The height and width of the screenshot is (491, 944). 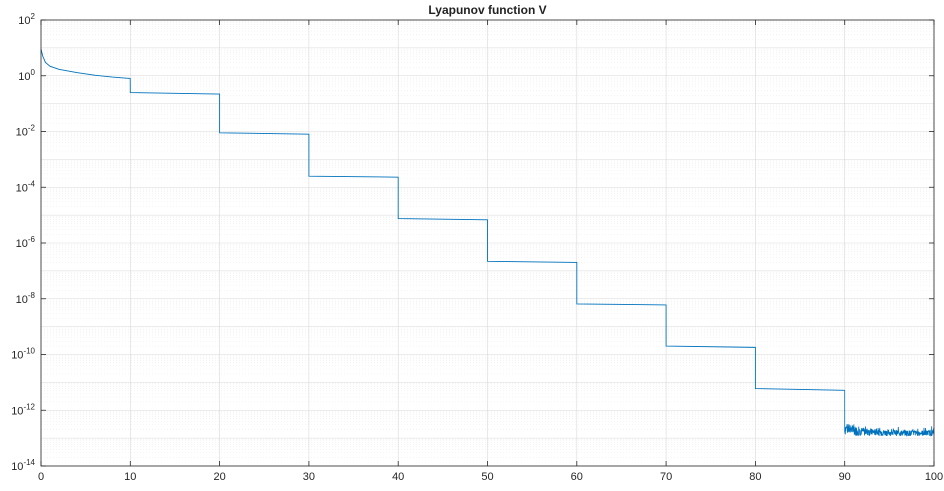 What do you see at coordinates (577, 477) in the screenshot?
I see `x-tick-label: 60` at bounding box center [577, 477].